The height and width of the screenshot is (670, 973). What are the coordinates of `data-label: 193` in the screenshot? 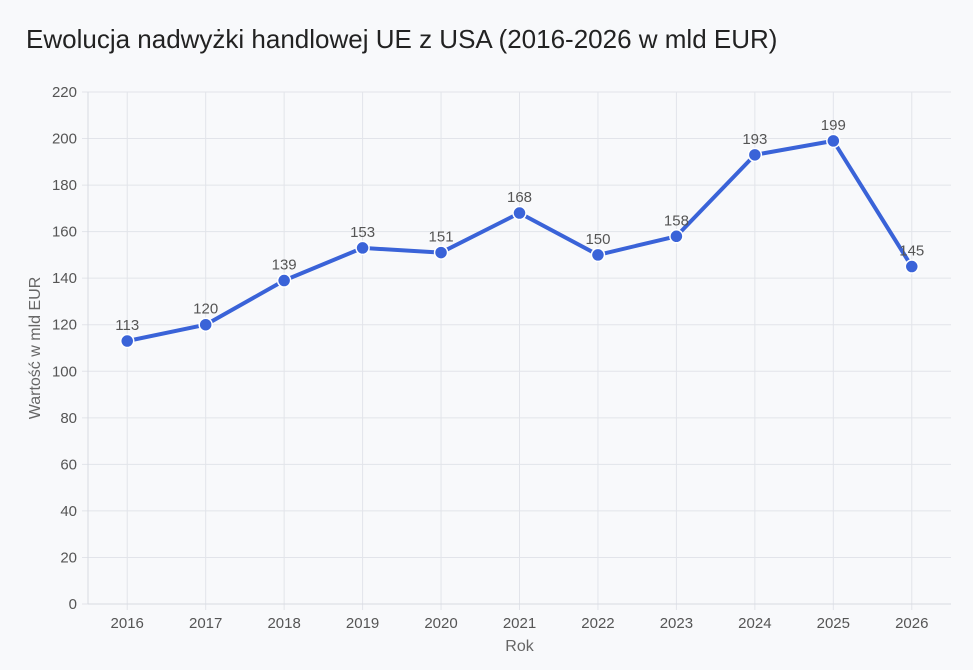 It's located at (754, 139).